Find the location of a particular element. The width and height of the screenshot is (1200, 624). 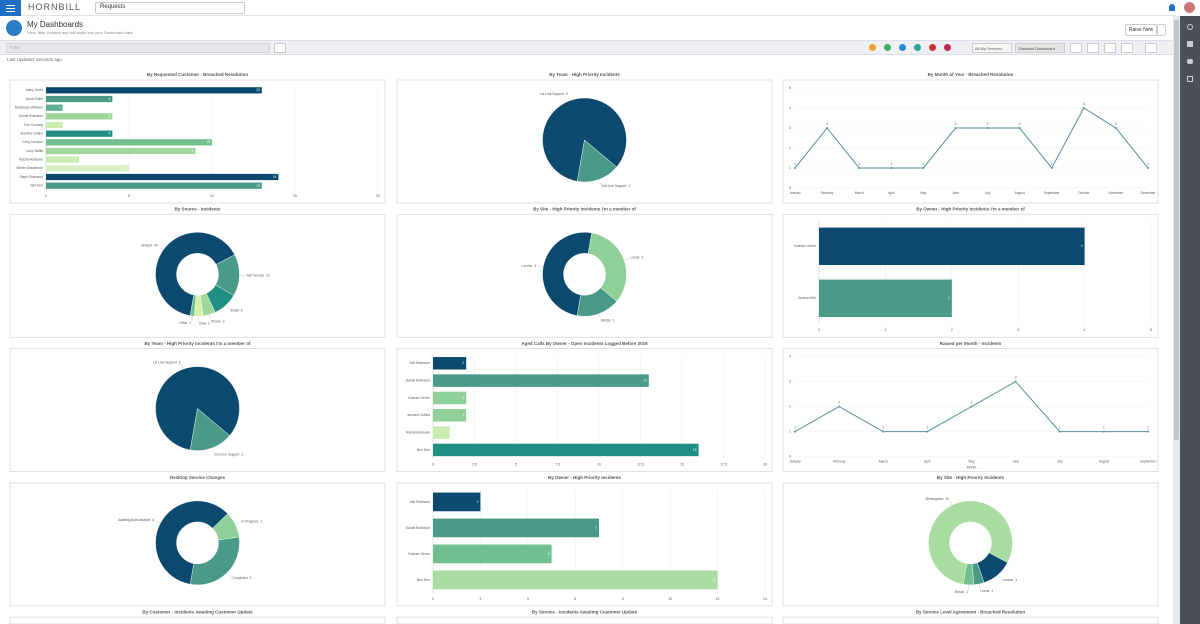

x-tick-label: 14 is located at coordinates (765, 599).